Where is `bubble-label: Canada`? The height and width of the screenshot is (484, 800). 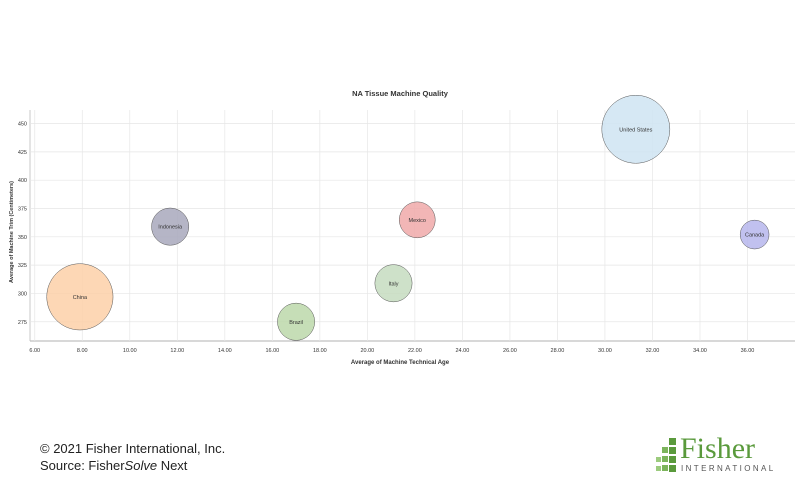
bubble-label: Canada is located at coordinates (755, 236).